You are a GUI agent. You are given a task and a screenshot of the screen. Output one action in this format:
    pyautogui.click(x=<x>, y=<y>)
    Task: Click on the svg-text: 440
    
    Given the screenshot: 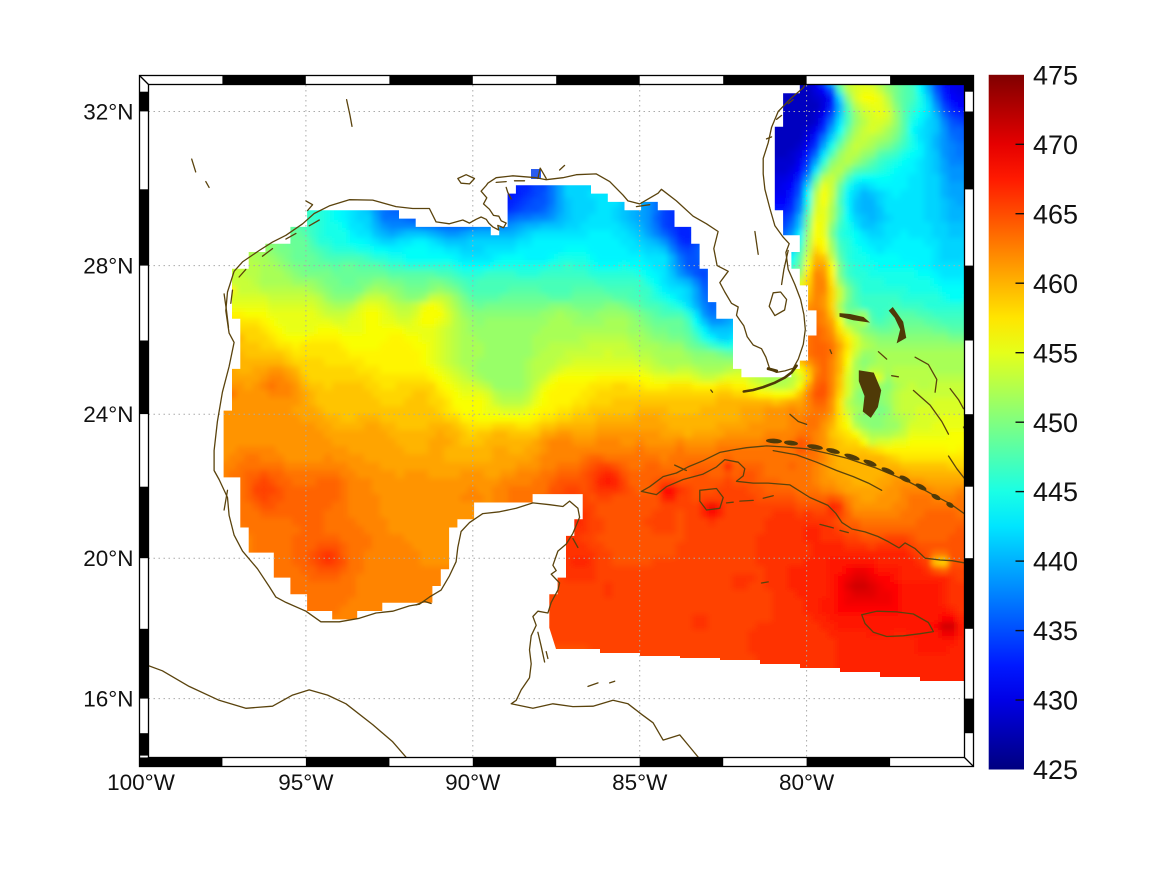 What is the action you would take?
    pyautogui.click(x=1055, y=562)
    